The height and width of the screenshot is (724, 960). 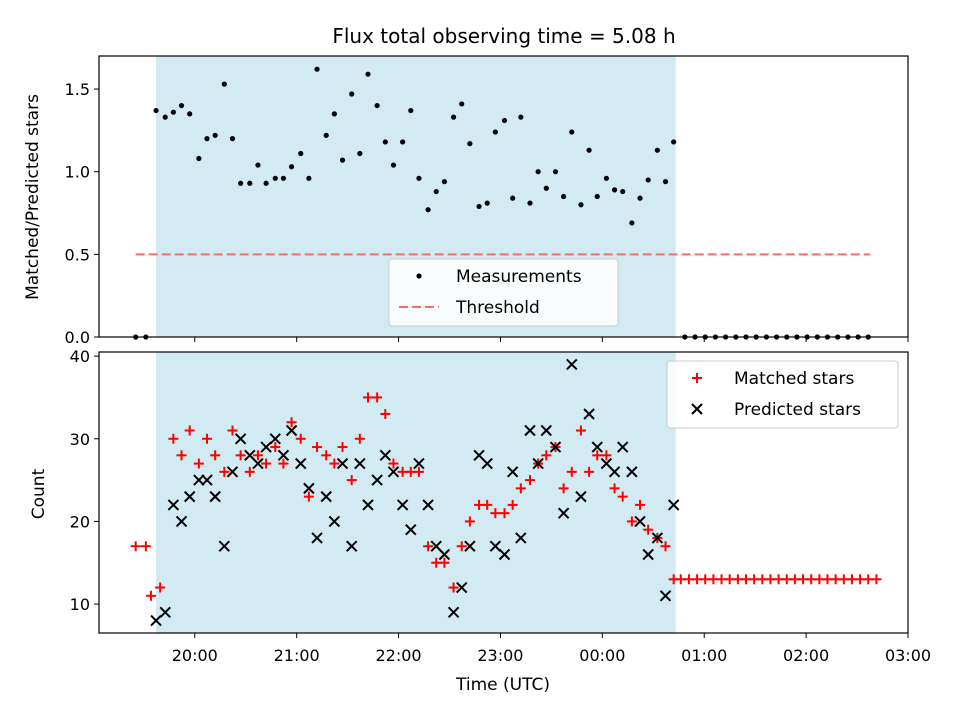 What do you see at coordinates (77, 172) in the screenshot?
I see `y-tick-label: 1.0` at bounding box center [77, 172].